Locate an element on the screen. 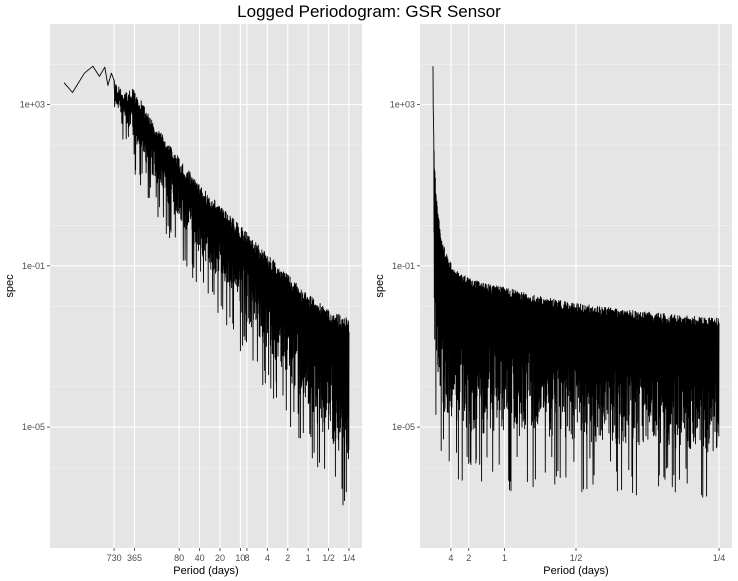 This screenshot has height=581, width=738. x-tick-label: 8 is located at coordinates (246, 558).